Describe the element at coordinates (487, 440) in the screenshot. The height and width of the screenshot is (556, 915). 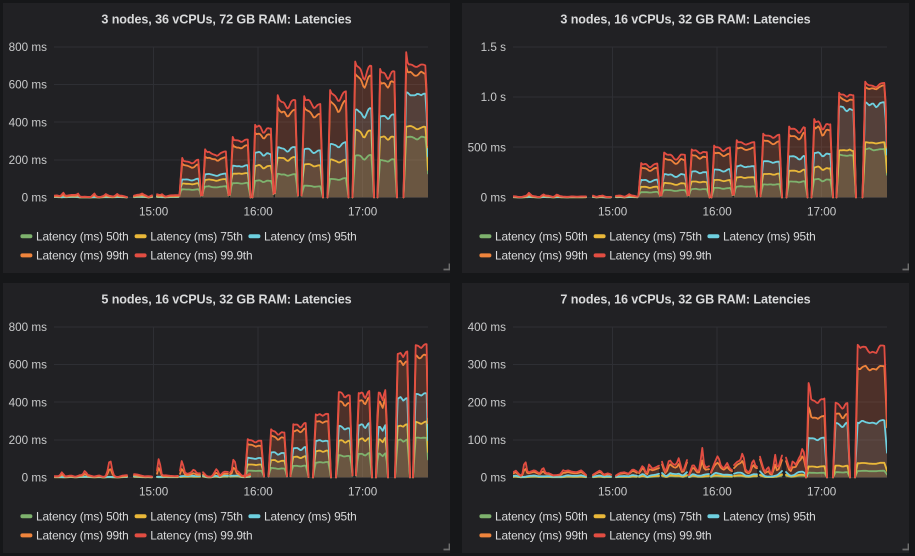
I see `svg-text: 100 ms` at that location.